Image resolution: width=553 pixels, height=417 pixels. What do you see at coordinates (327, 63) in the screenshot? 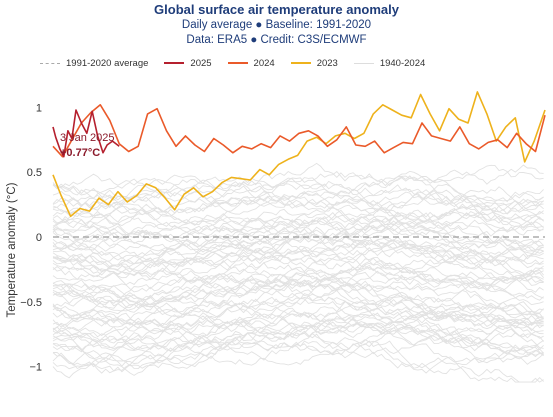
I see `legend-label-2023: 2023` at bounding box center [327, 63].